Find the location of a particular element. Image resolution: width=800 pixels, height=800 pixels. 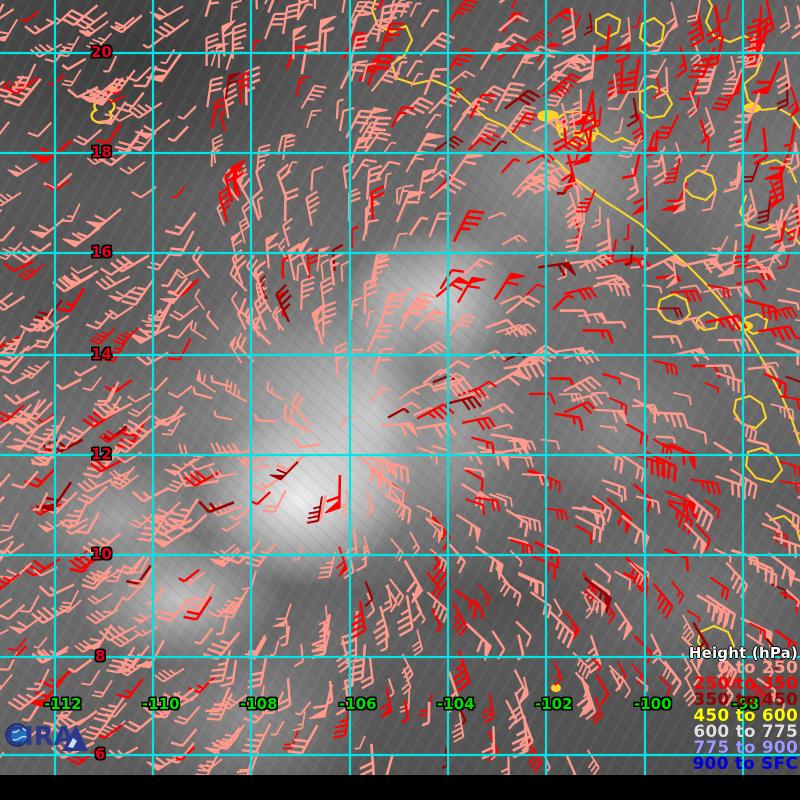

legend-row: 350 to 450 is located at coordinates (745, 700).